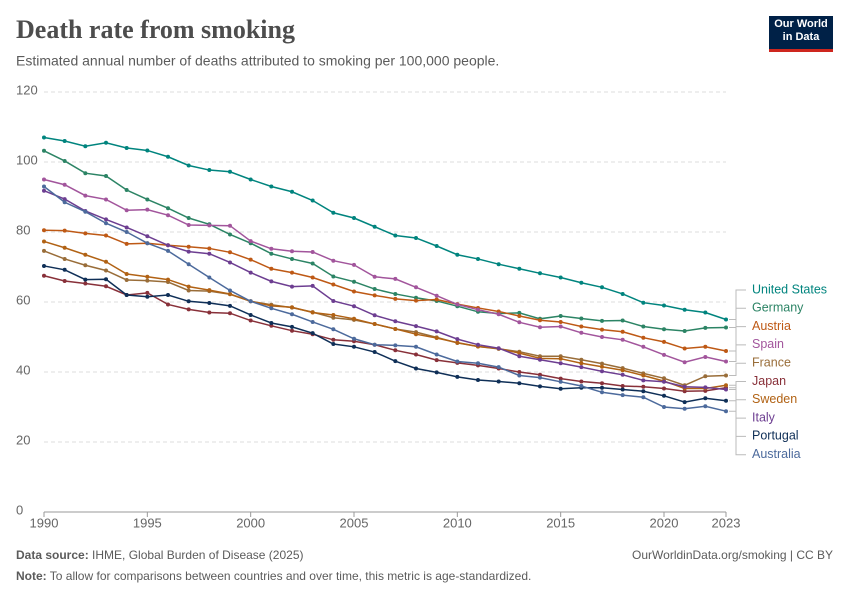 The height and width of the screenshot is (600, 850). I want to click on x-tick-label: 2015, so click(560, 522).